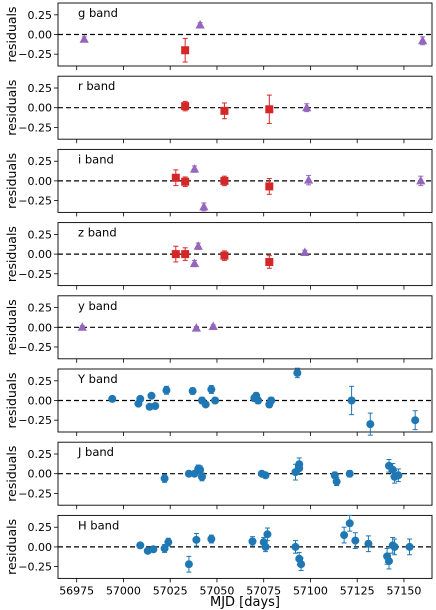 This screenshot has width=436, height=610. I want to click on x-tick-label: 56975, so click(76, 590).